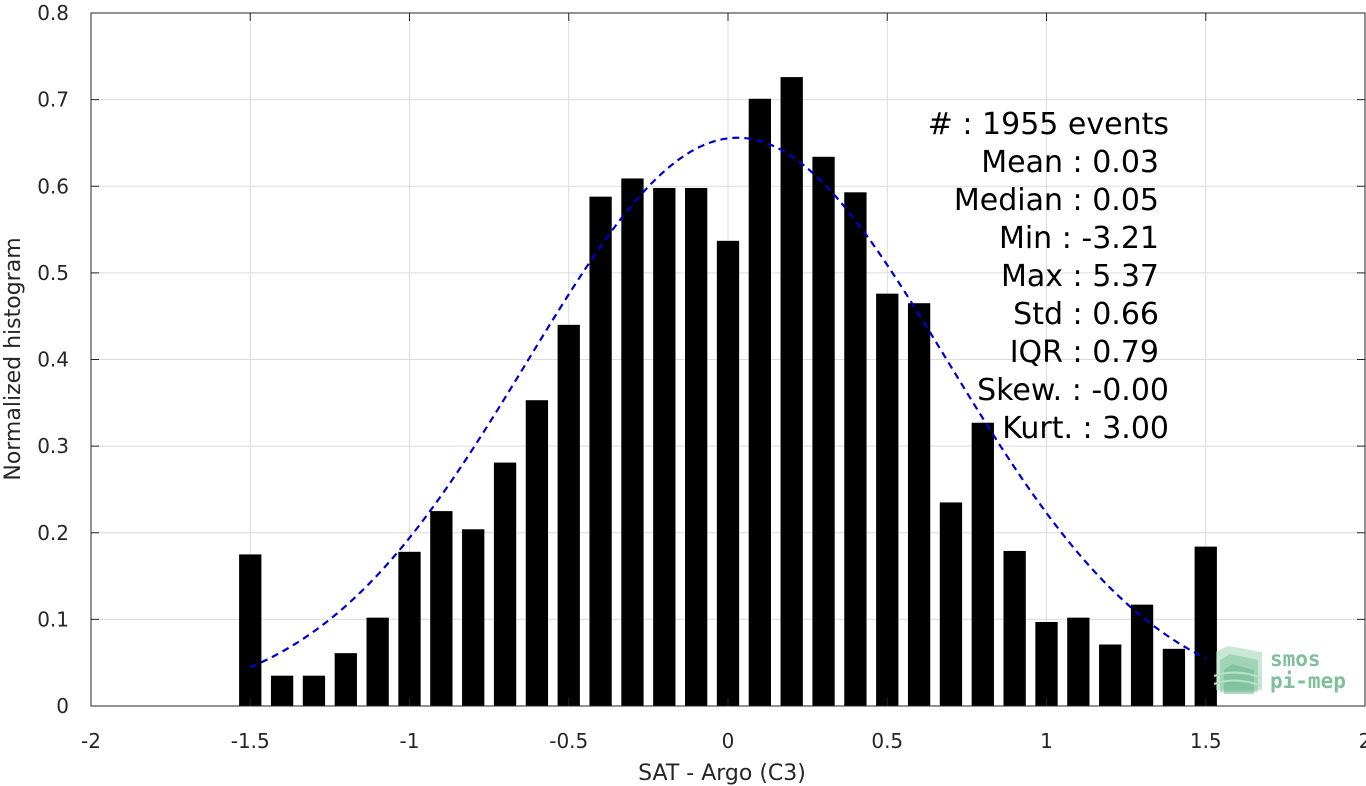 The height and width of the screenshot is (786, 1366). Describe the element at coordinates (1070, 162) in the screenshot. I see `stats-line: Mean : 0.03` at that location.